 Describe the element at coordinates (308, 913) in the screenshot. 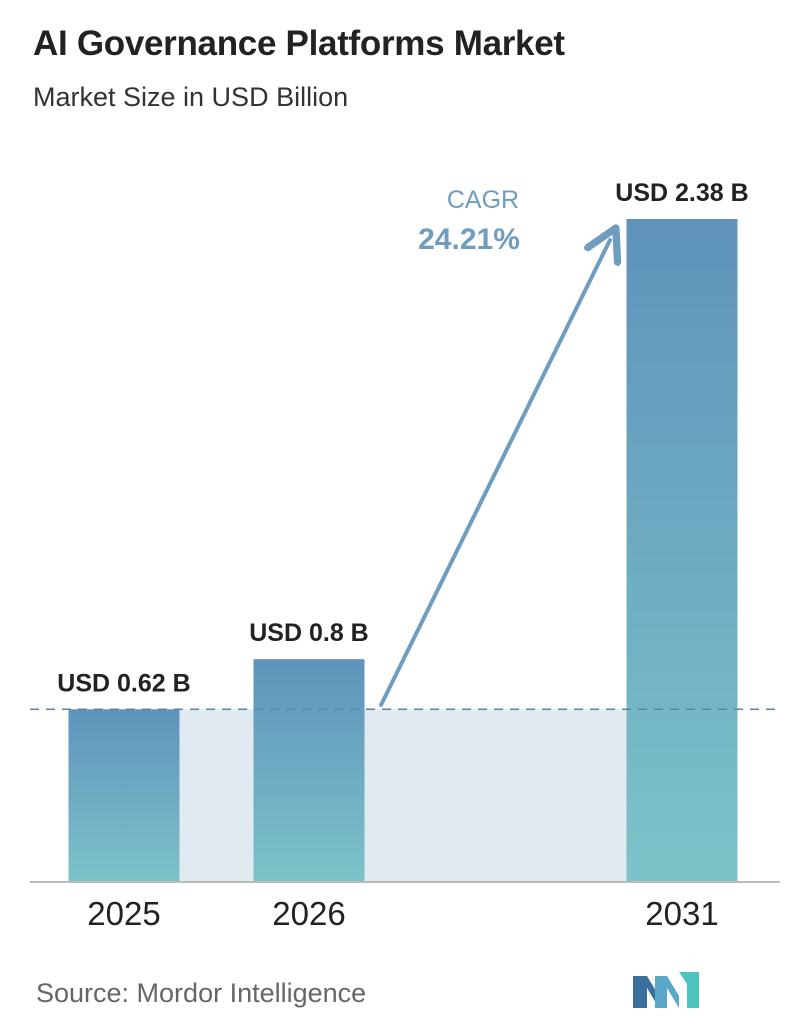

I see `category-label-2026: 2026` at that location.